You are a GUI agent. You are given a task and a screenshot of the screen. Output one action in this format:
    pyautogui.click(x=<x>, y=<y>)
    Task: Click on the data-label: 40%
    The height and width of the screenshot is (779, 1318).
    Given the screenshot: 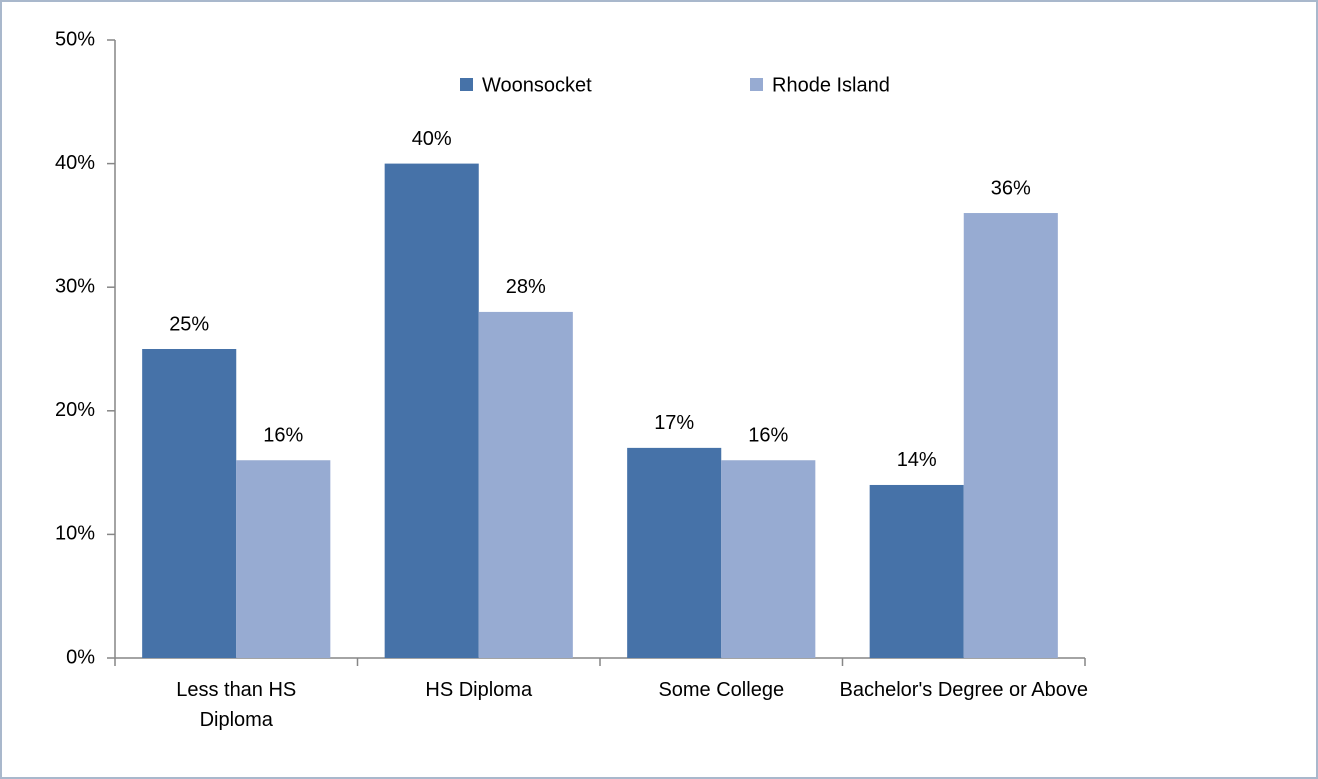 What is the action you would take?
    pyautogui.click(x=432, y=139)
    